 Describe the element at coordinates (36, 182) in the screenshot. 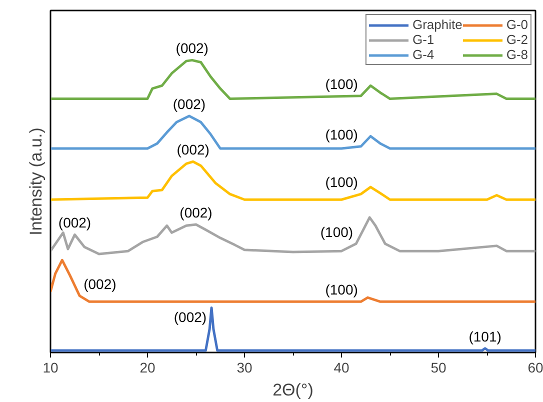

I see `y-axis-title: Intensity (a.u.)` at that location.